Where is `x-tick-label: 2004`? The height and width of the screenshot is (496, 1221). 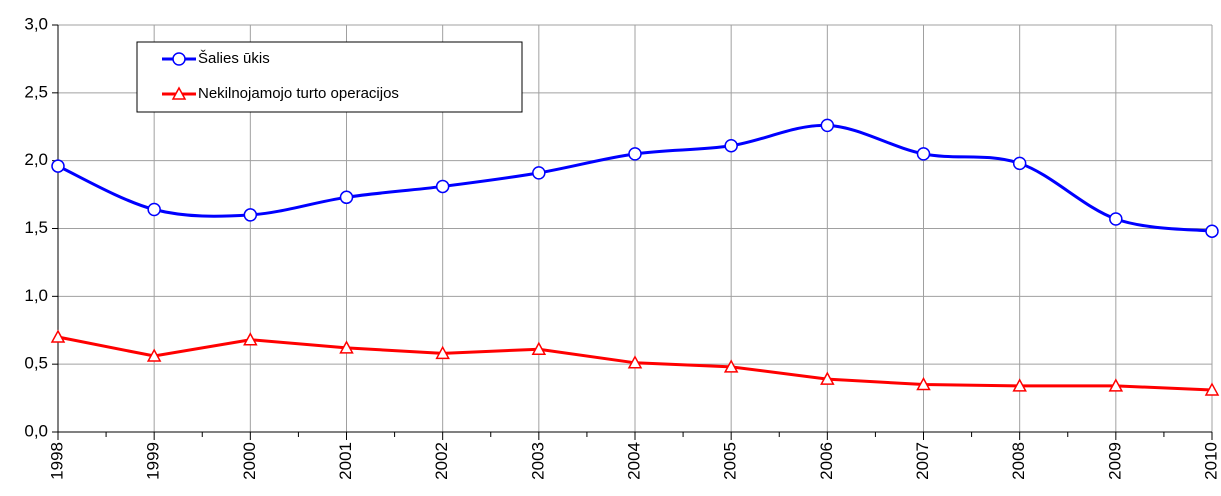 x-tick-label: 2004 is located at coordinates (633, 461).